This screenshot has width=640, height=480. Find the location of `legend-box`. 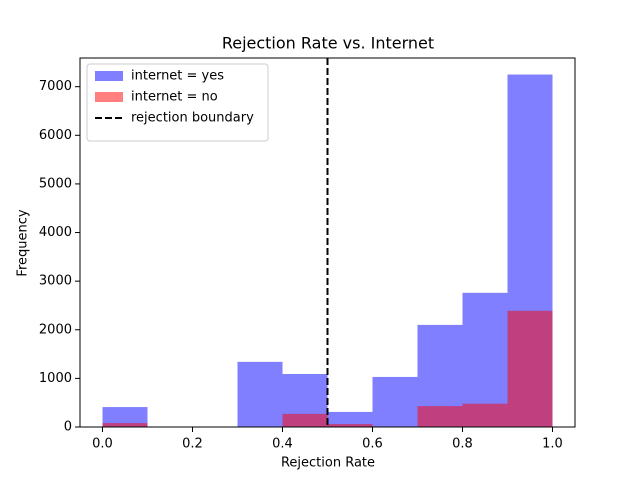

legend-box is located at coordinates (177, 102).